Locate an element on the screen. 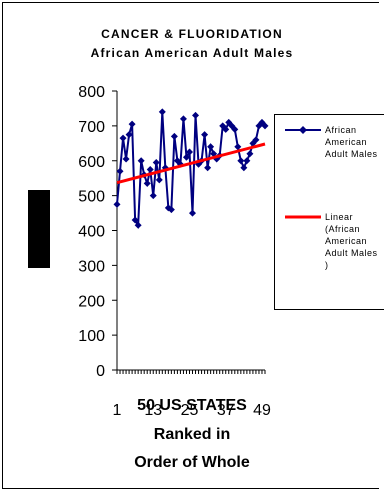 This screenshot has height=491, width=384. x-axis-label-line-1: 50 US STATES is located at coordinates (192, 405).